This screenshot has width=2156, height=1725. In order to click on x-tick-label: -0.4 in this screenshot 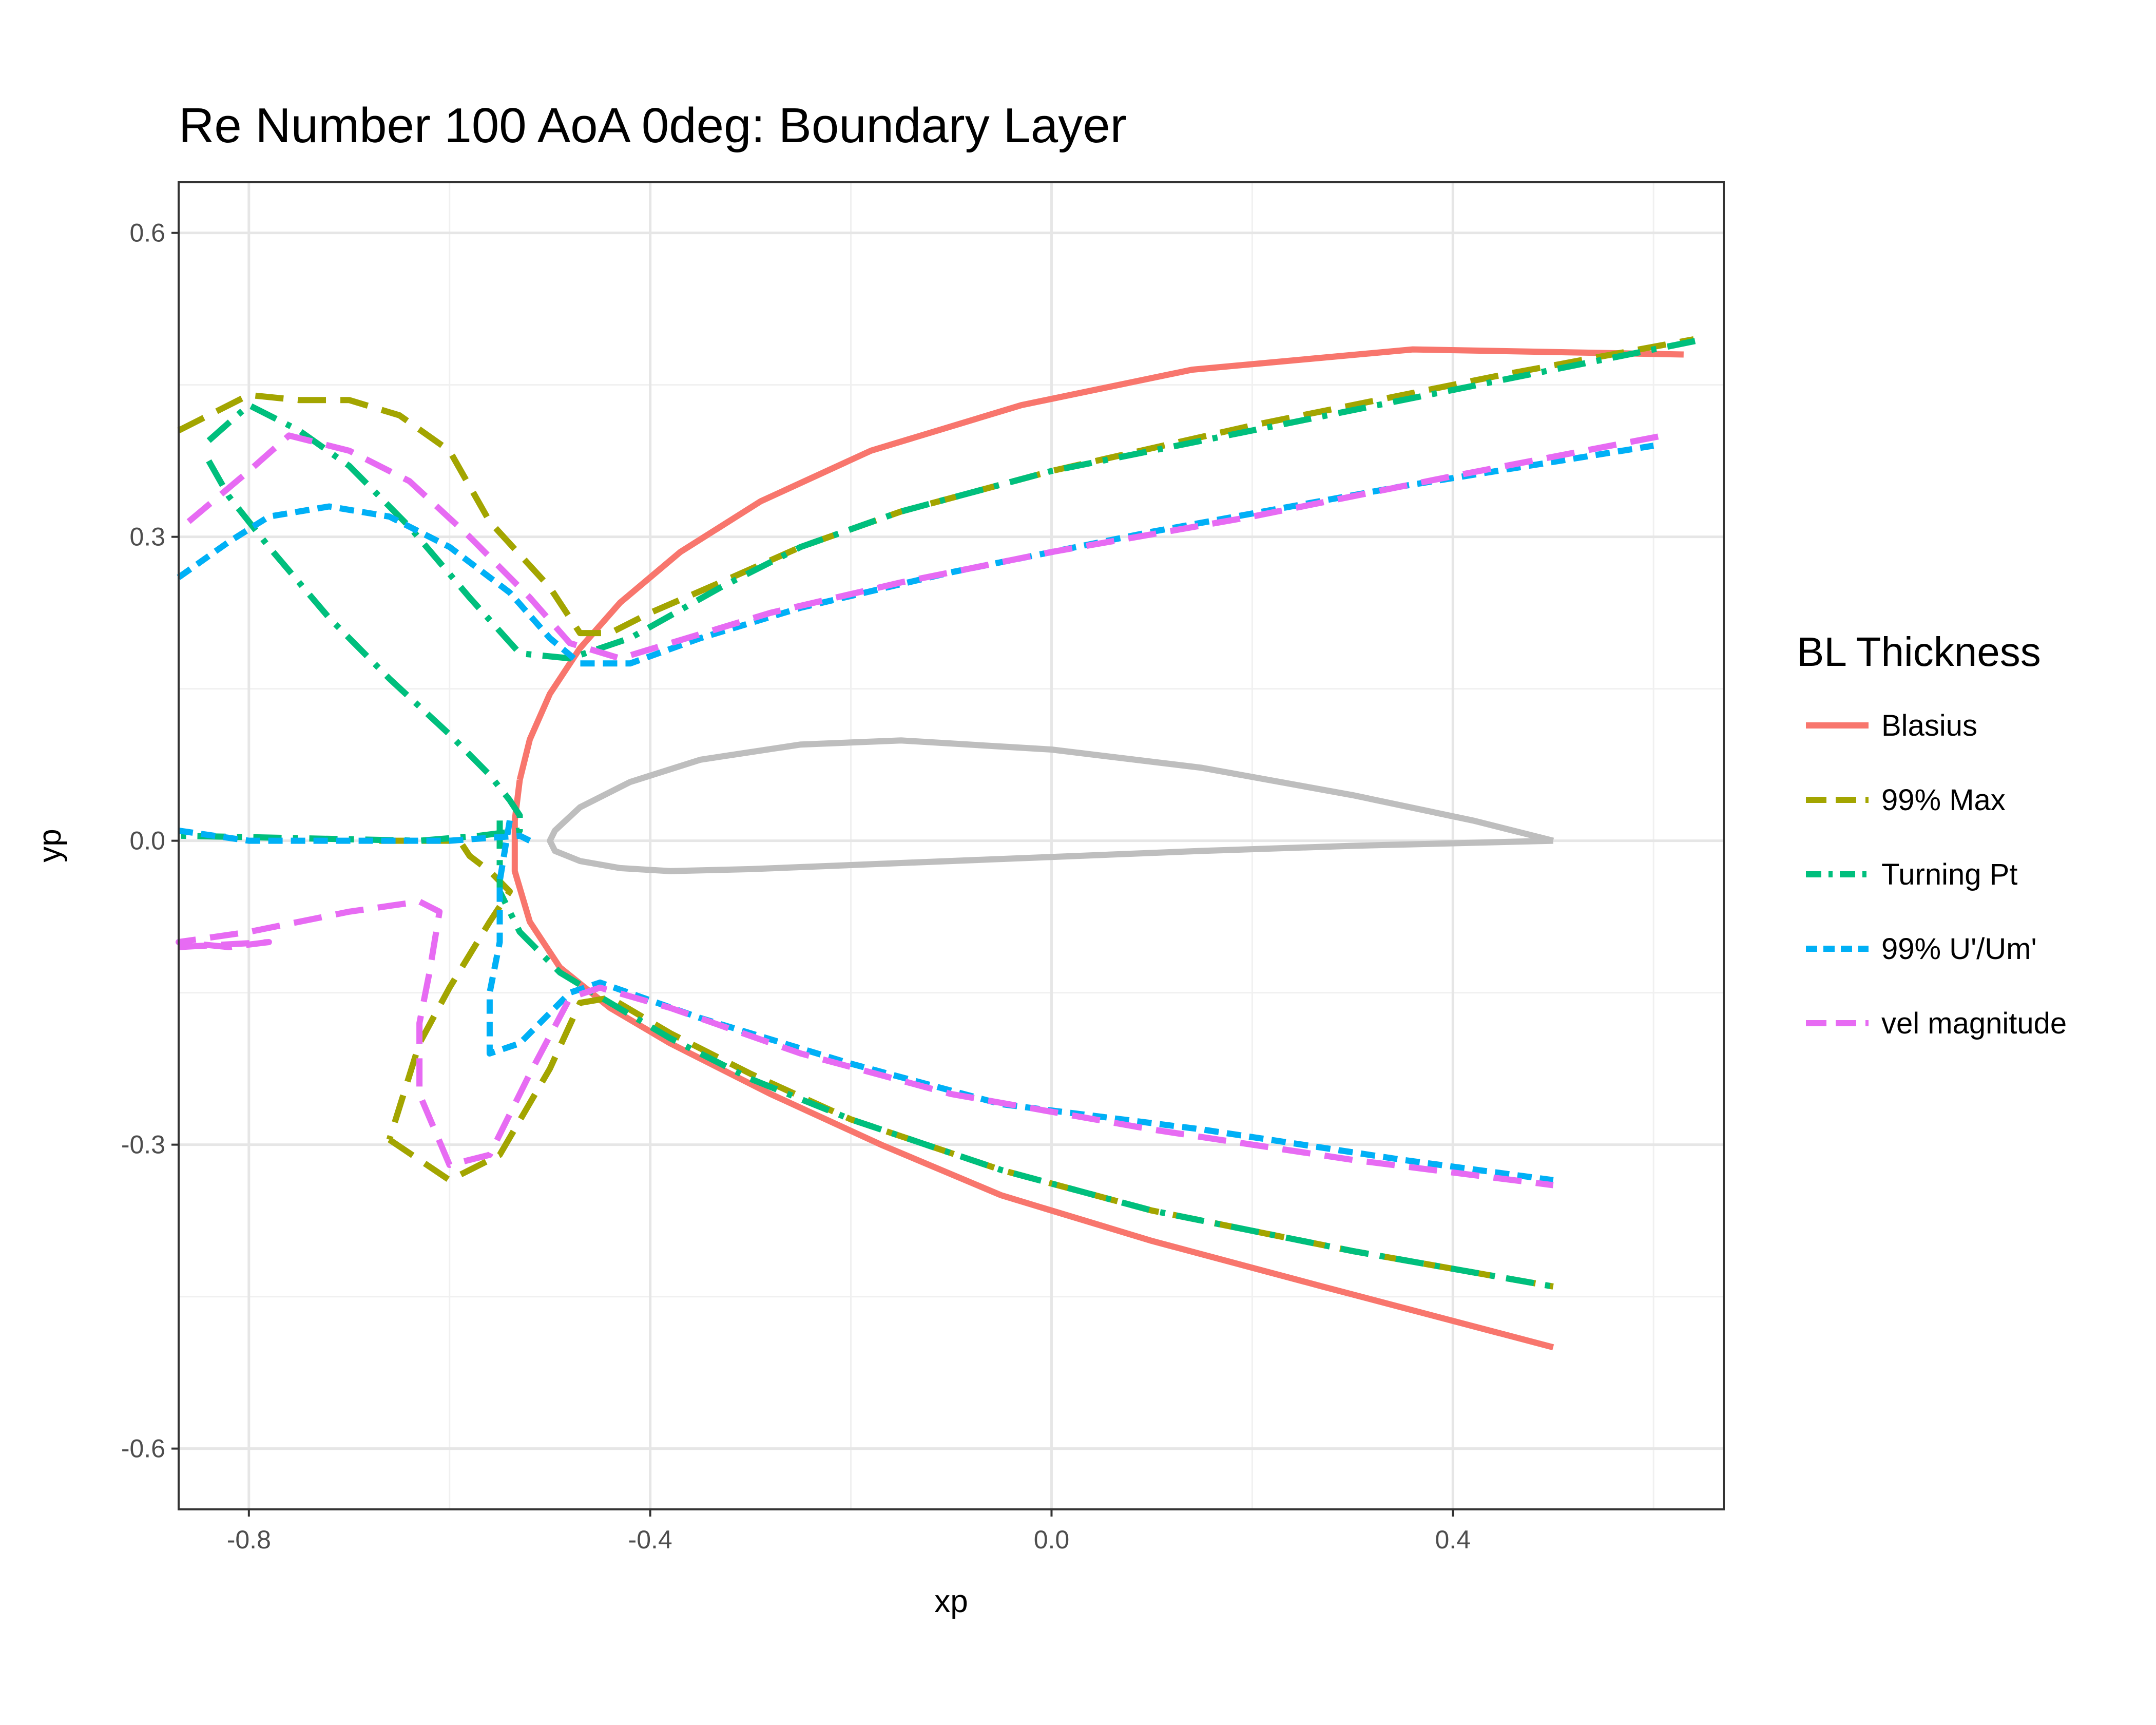, I will do `click(650, 1539)`.